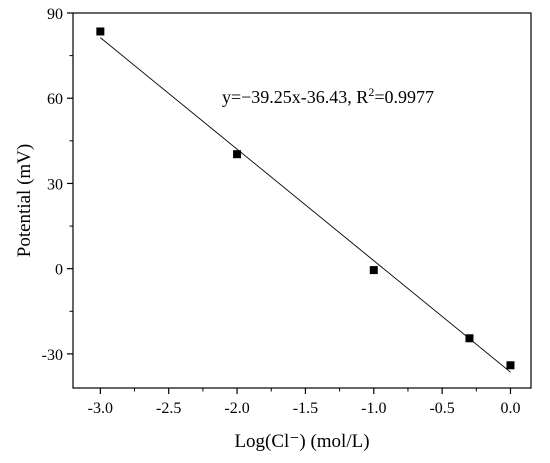 The image size is (550, 463). I want to click on x-tick-label: 0.0, so click(510, 408).